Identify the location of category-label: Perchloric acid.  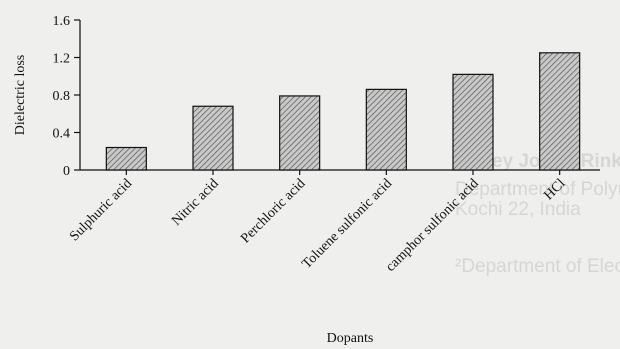
(273, 211).